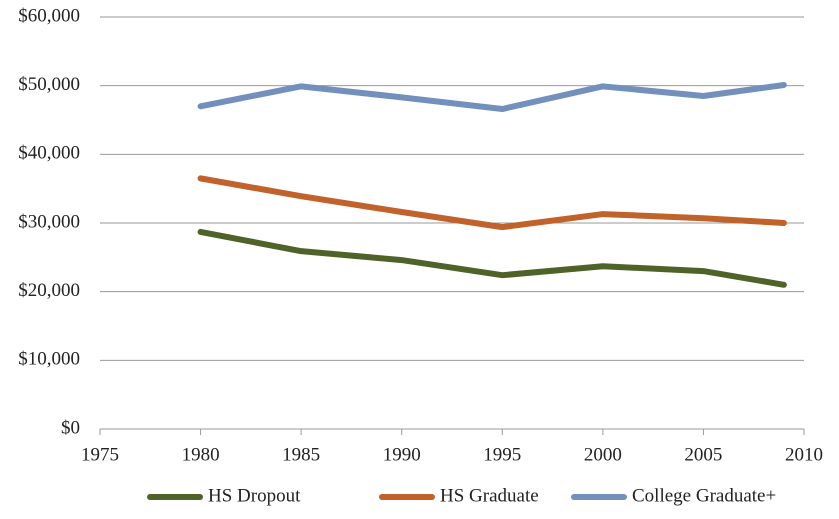 The height and width of the screenshot is (519, 839). Describe the element at coordinates (301, 454) in the screenshot. I see `x-tick-label: 1985` at that location.